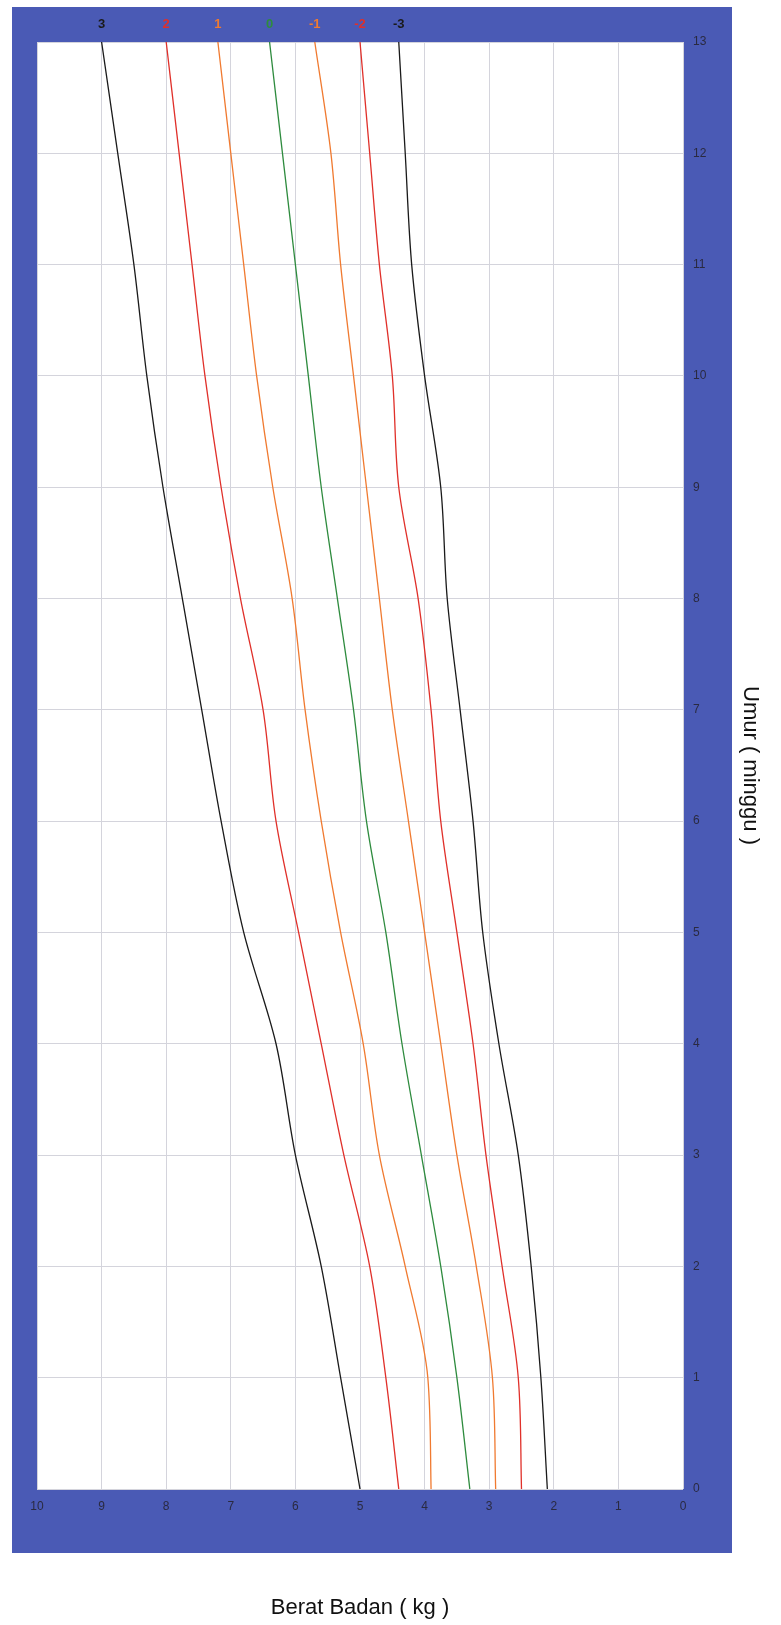 This screenshot has width=781, height=1625. What do you see at coordinates (696, 931) in the screenshot?
I see `y-tick-label: 5` at bounding box center [696, 931].